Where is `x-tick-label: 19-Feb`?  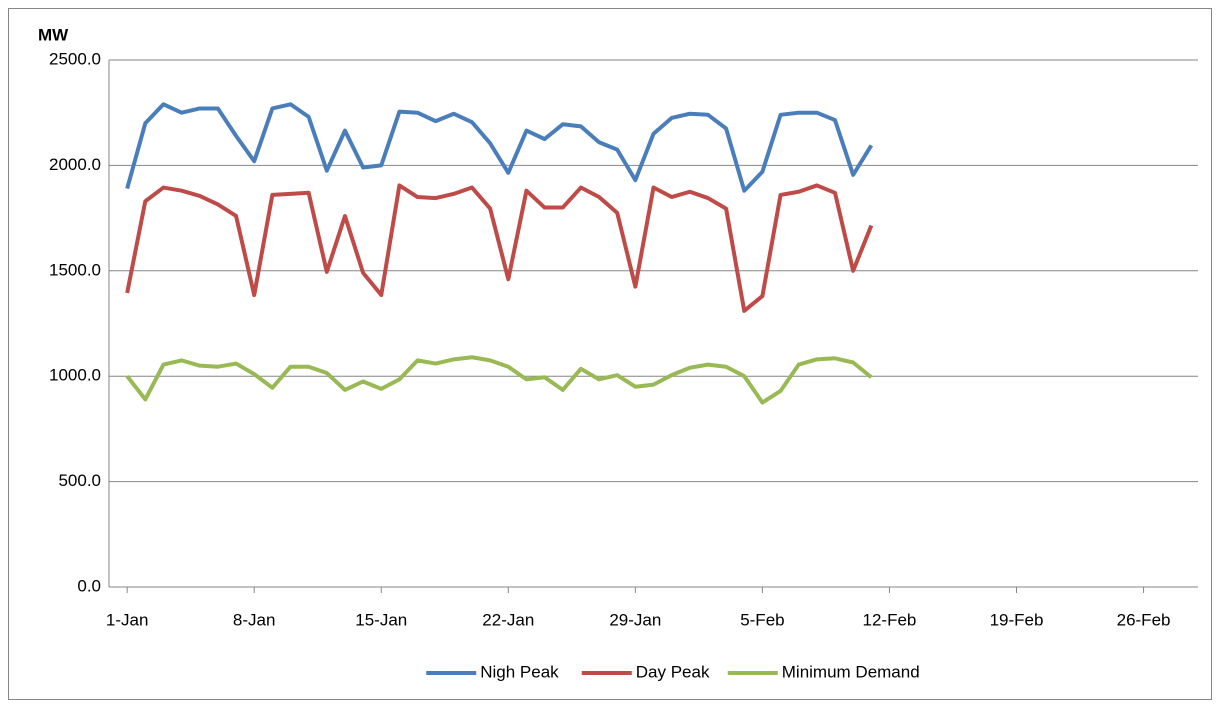
x-tick-label: 19-Feb is located at coordinates (1017, 619).